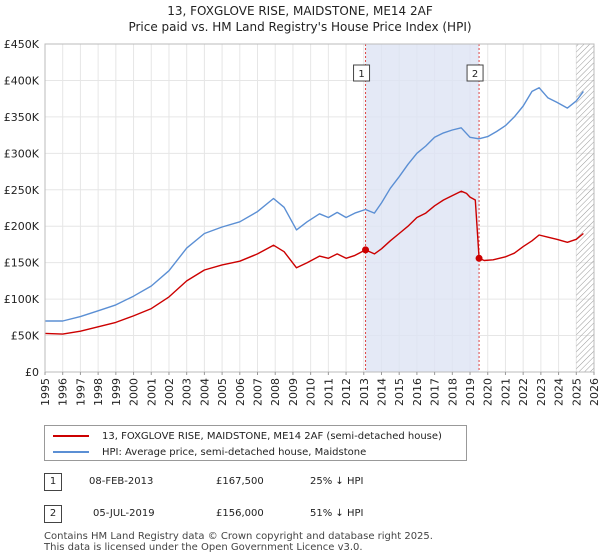 The image size is (600, 560). Describe the element at coordinates (98, 392) in the screenshot. I see `x-tick-label: 1998` at that location.